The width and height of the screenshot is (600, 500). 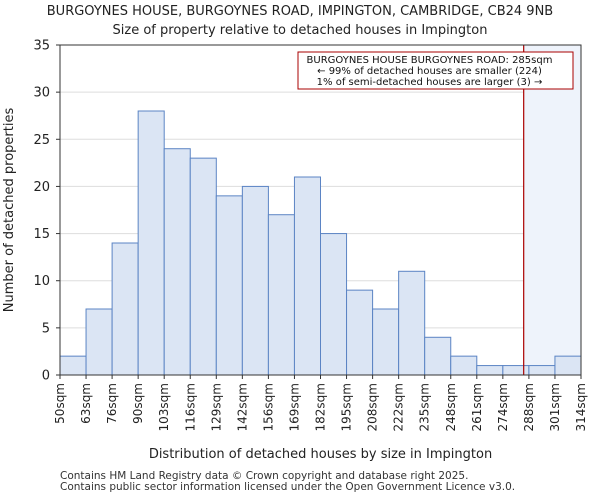 What do you see at coordinates (9, 210) in the screenshot?
I see `y-axis-label: Number of detached properties` at bounding box center [9, 210].